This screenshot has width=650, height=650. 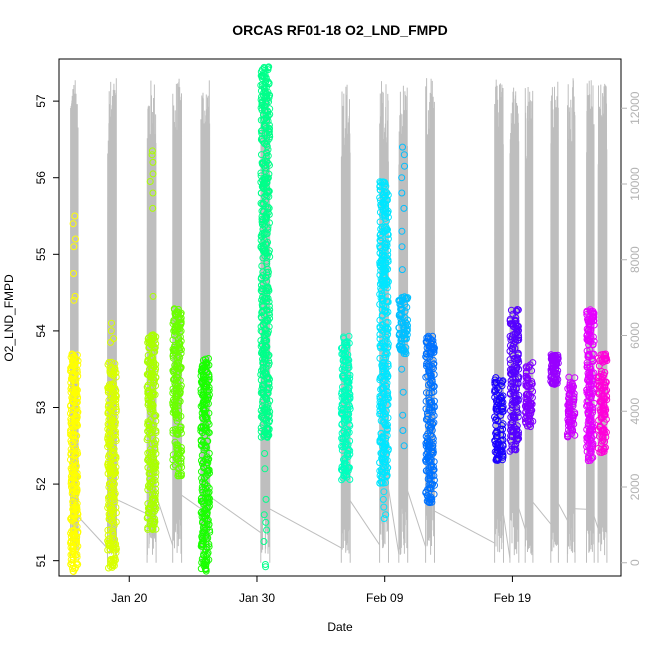 I want to click on altitude-connector, so click(x=542, y=513).